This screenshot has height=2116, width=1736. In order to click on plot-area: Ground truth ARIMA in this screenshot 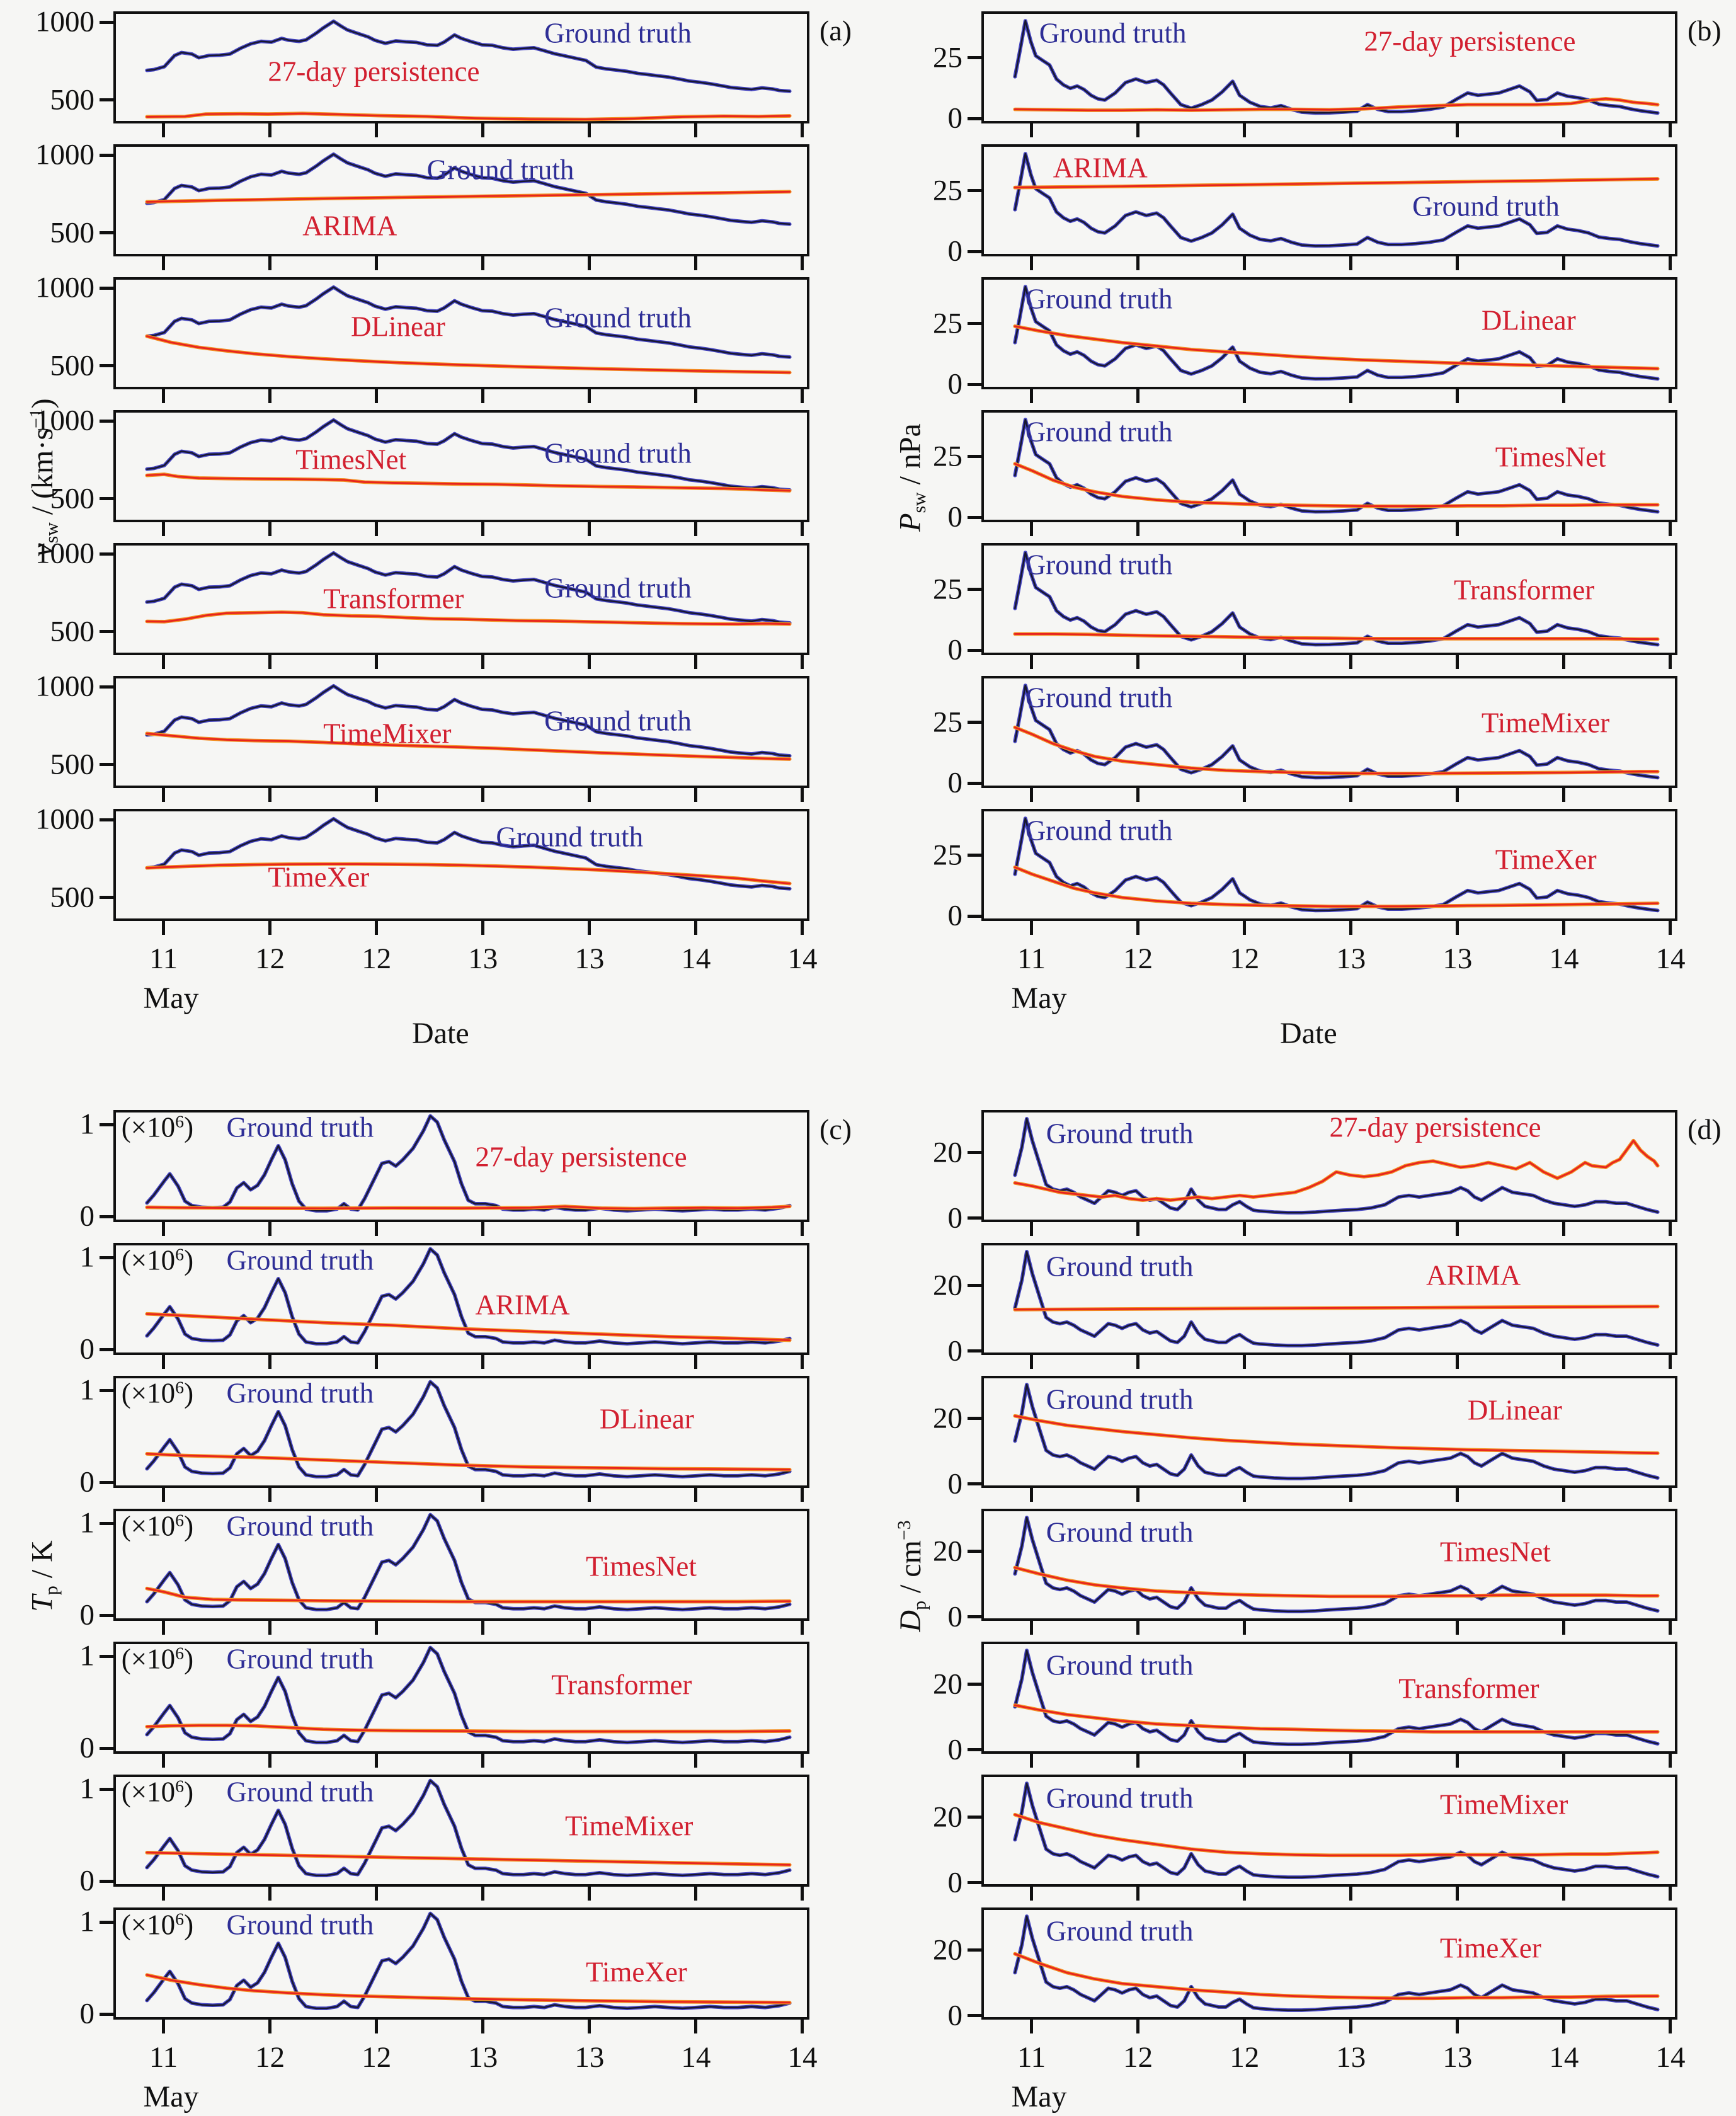, I will do `click(1329, 1299)`.